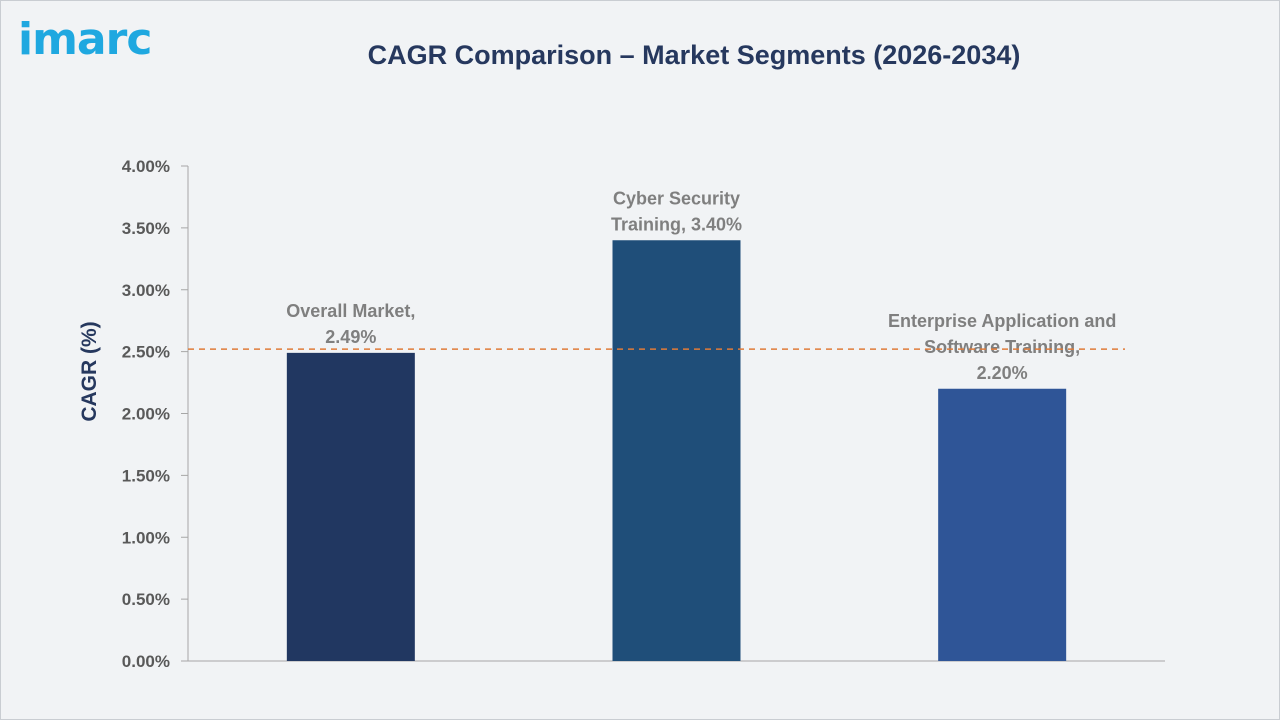 The height and width of the screenshot is (720, 1280). What do you see at coordinates (146, 352) in the screenshot?
I see `y-tick-label: 2.50%` at bounding box center [146, 352].